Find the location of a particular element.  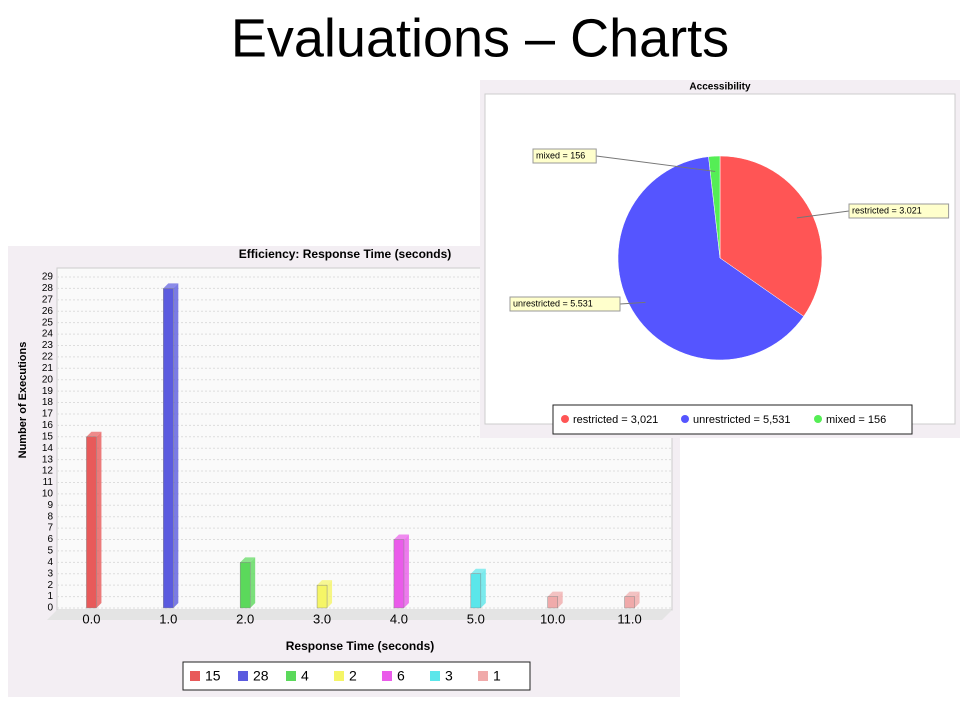

y-tick-label: 11 is located at coordinates (48, 482).